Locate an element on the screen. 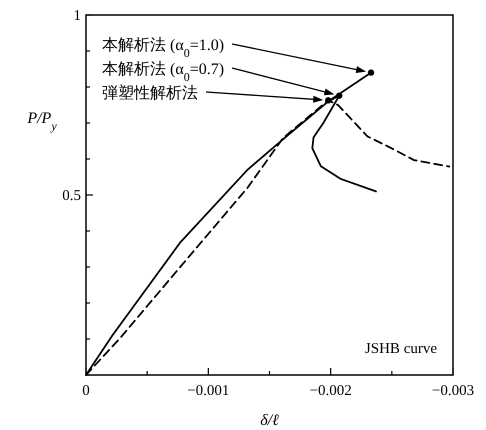 The width and height of the screenshot is (486, 430). x-tick-label: 0 is located at coordinates (86, 391).